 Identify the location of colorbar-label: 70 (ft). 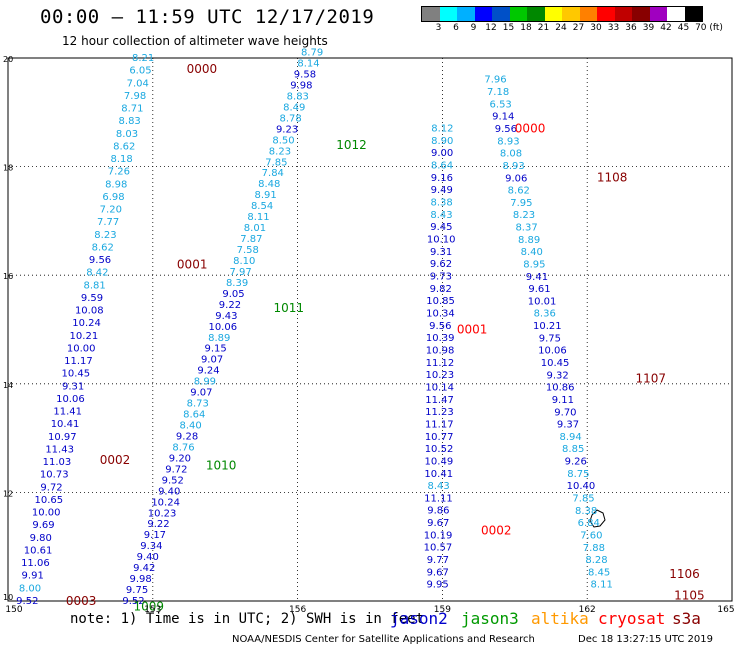
(709, 28).